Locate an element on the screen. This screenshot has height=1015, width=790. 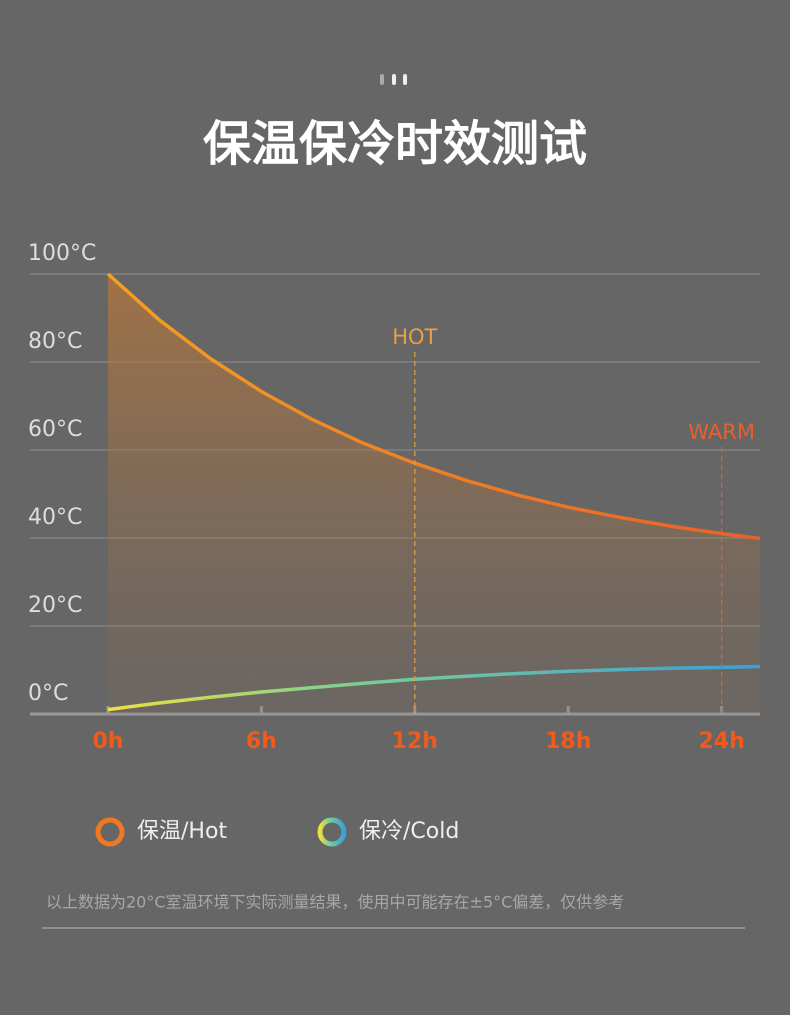
annotation-label: HOT is located at coordinates (414, 337).